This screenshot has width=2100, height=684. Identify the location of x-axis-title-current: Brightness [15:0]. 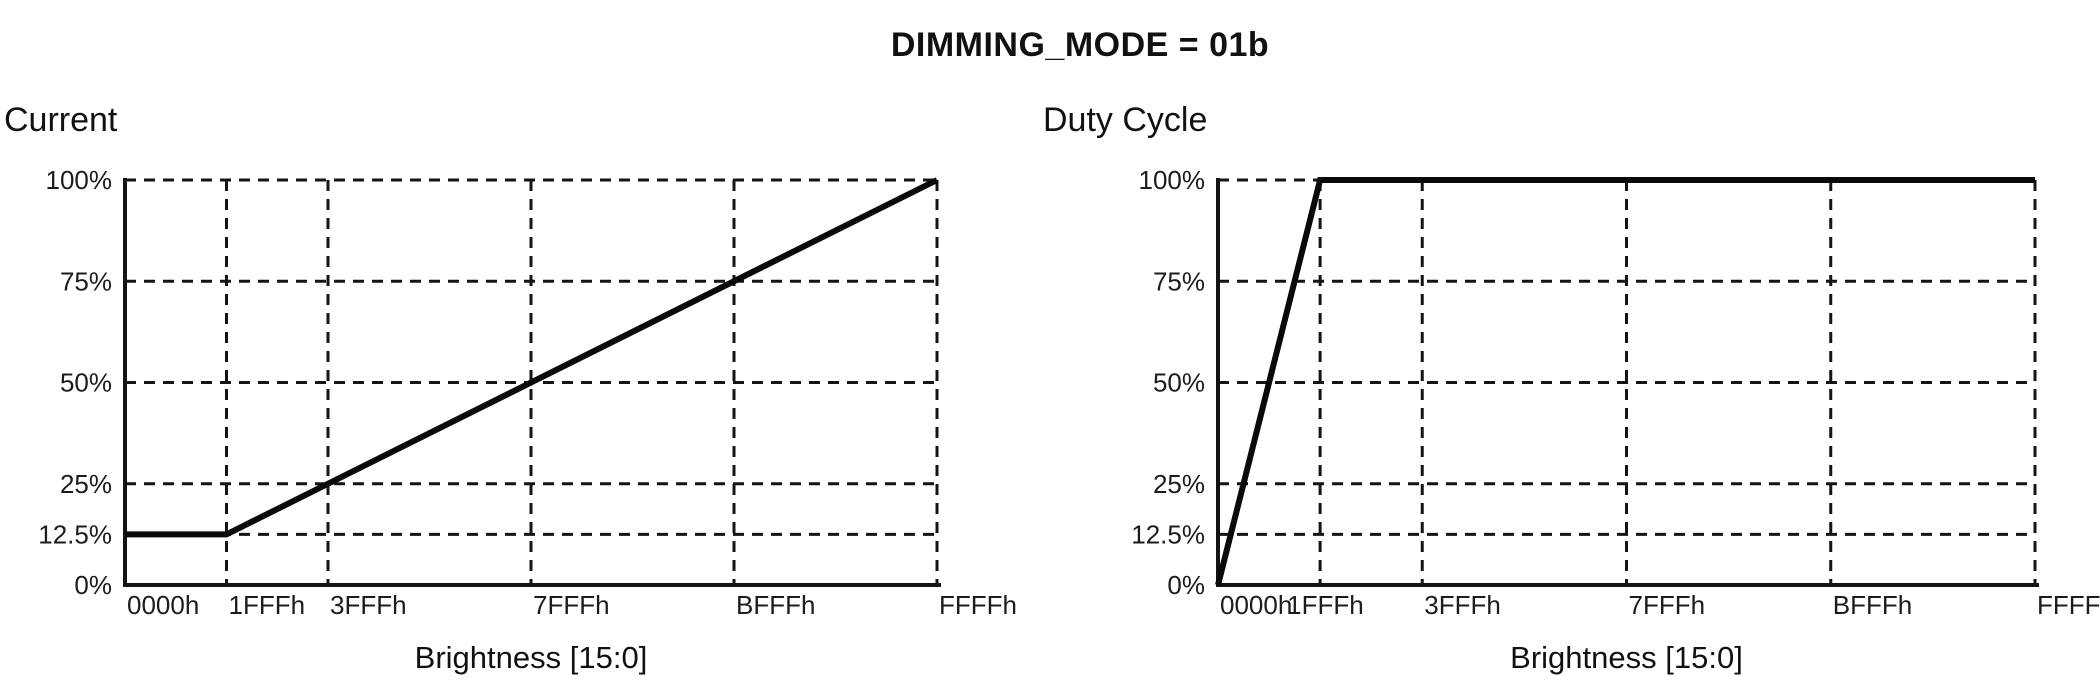
(531, 657).